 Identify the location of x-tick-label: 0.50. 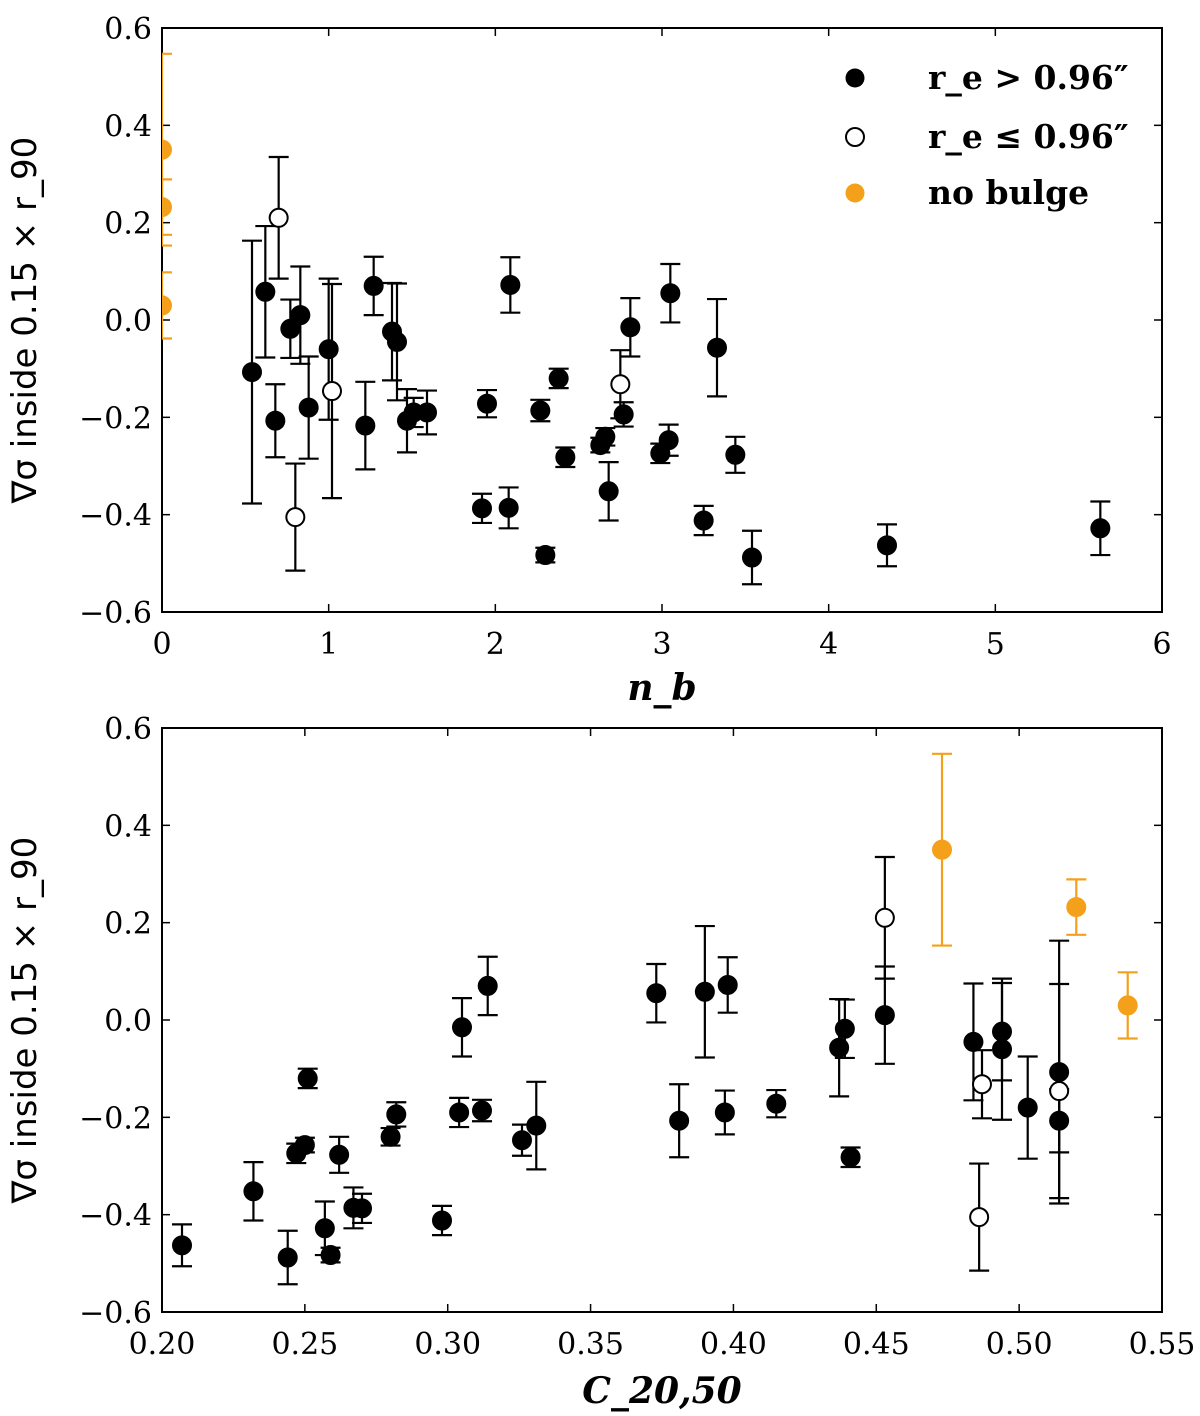
(1019, 1344).